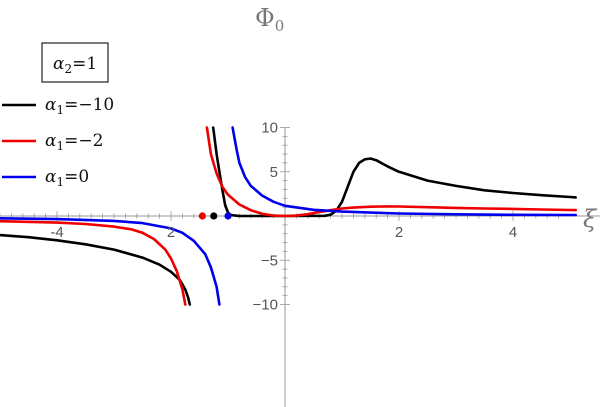 This screenshot has width=600, height=407. What do you see at coordinates (56, 232) in the screenshot?
I see `x-tick-label: -4` at bounding box center [56, 232].